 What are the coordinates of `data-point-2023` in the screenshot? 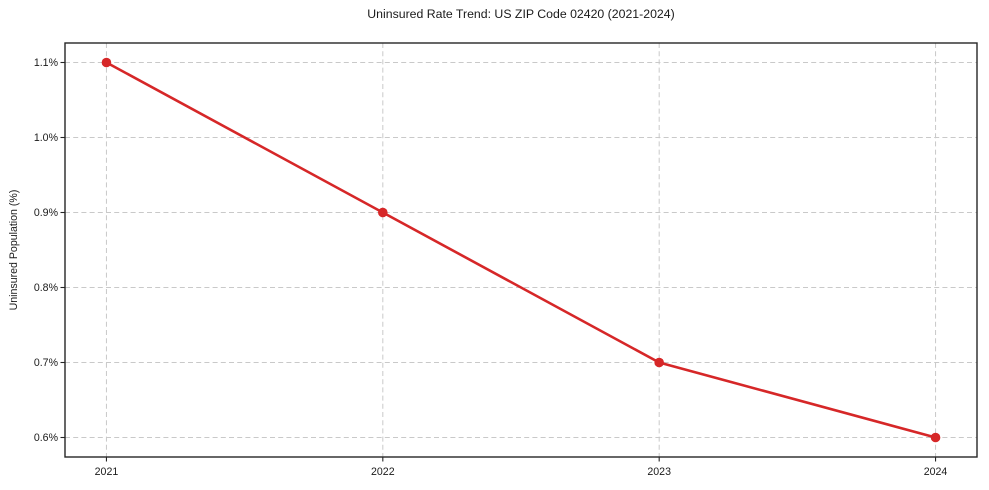 It's located at (659, 362).